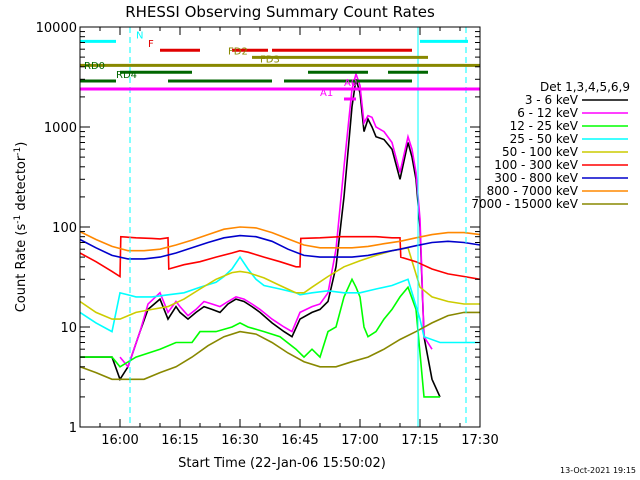  What do you see at coordinates (326, 93) in the screenshot?
I see `flag-label-a1: A1` at bounding box center [326, 93].